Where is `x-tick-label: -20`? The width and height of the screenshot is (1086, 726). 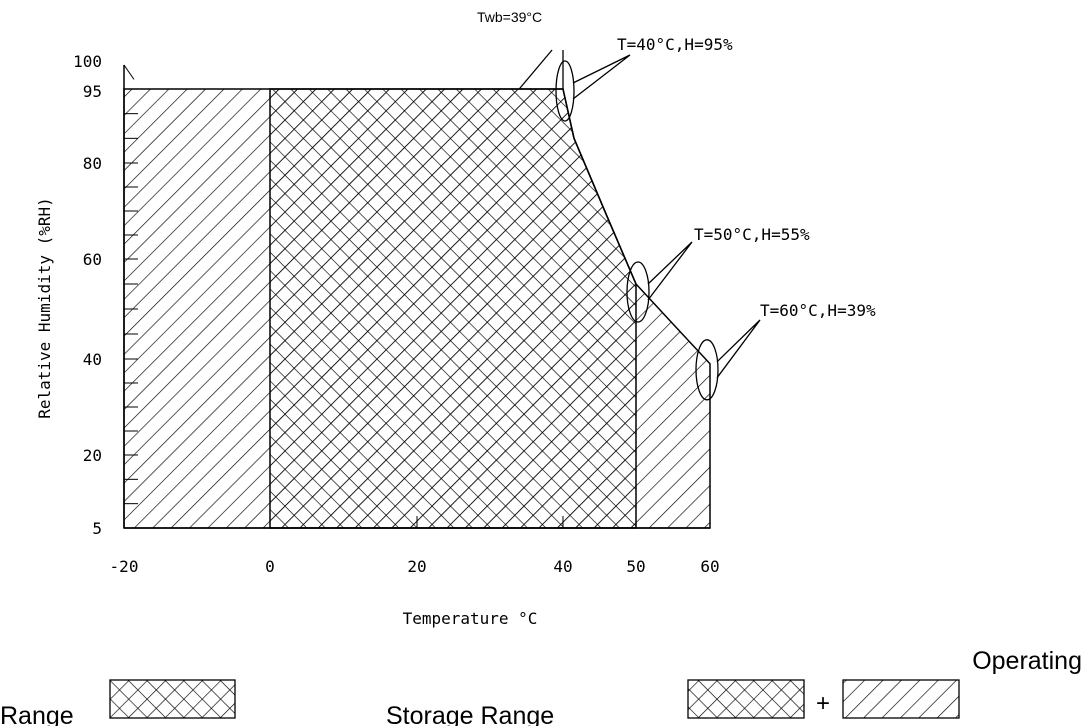
x-tick-label: -20 is located at coordinates (124, 566).